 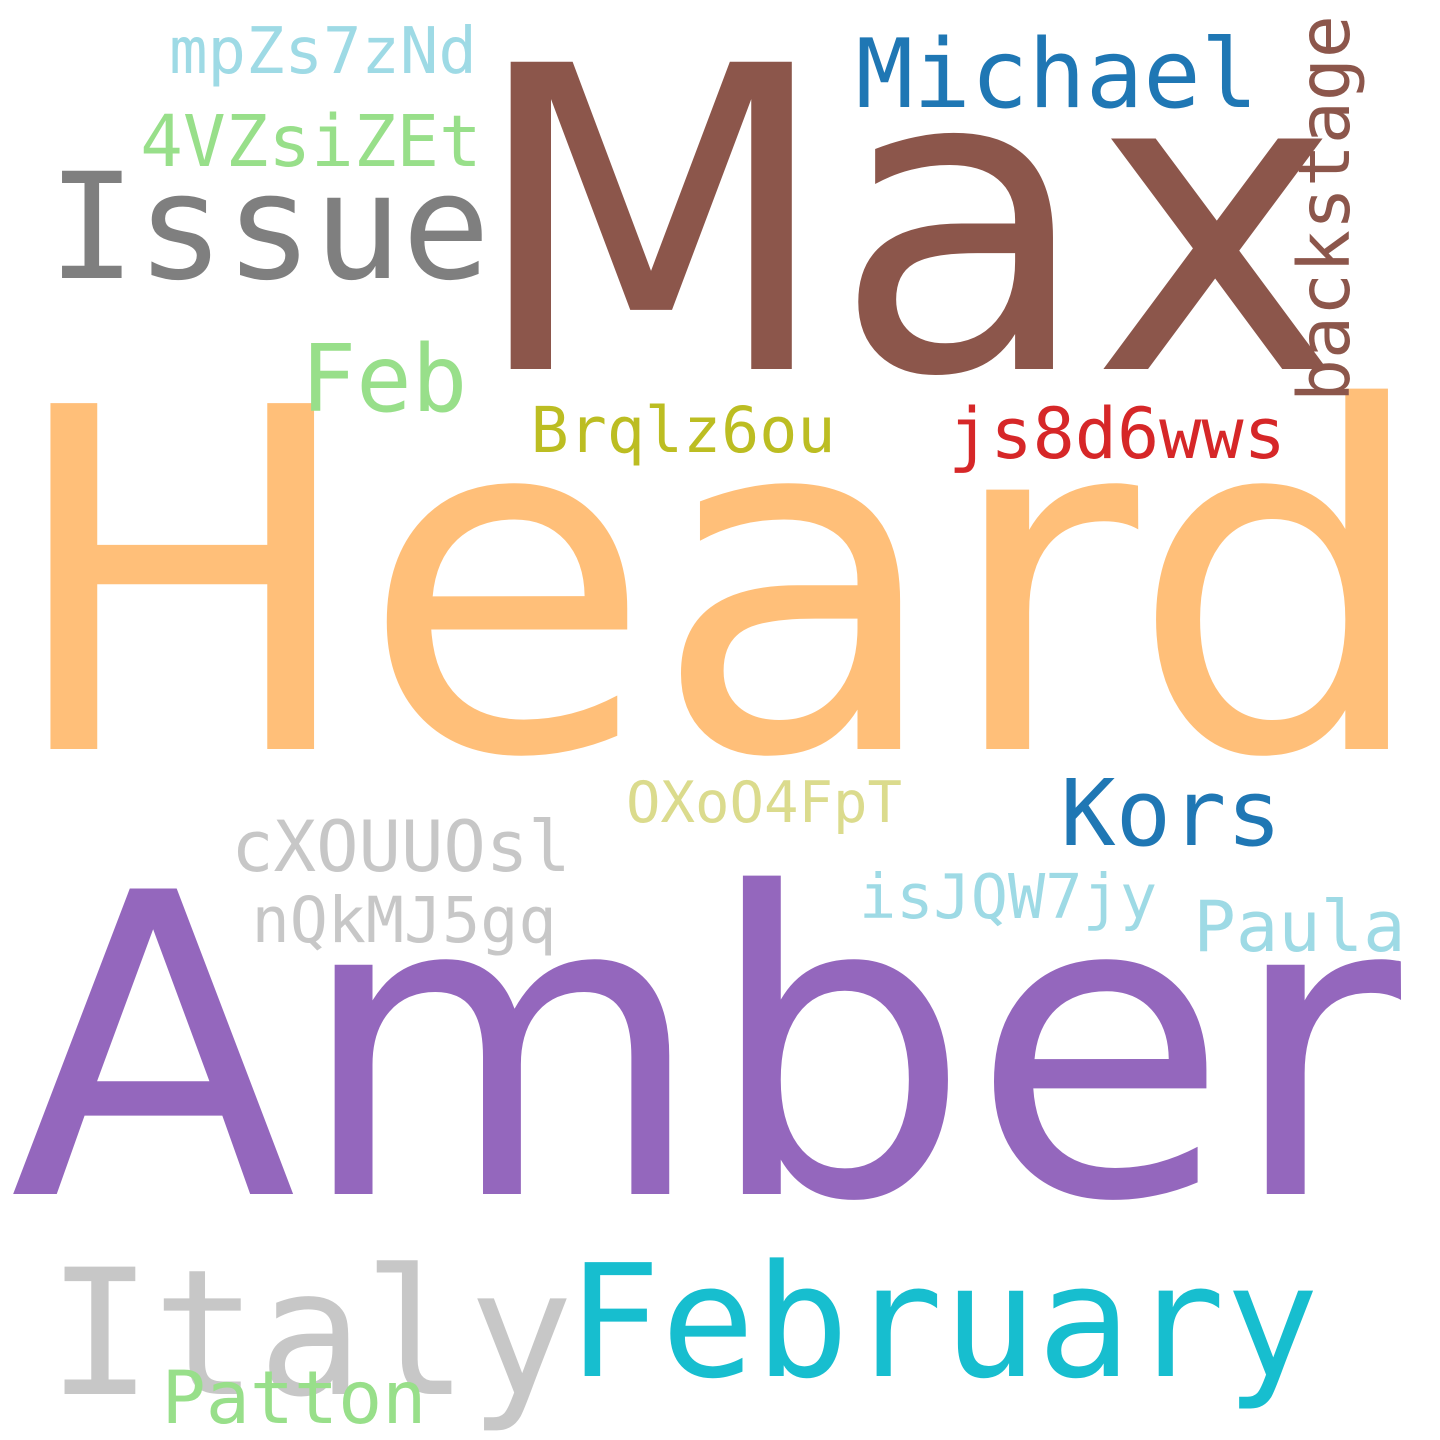 What do you see at coordinates (404, 920) in the screenshot?
I see `word-nqkmj5gq: nQkMJ5gq` at bounding box center [404, 920].